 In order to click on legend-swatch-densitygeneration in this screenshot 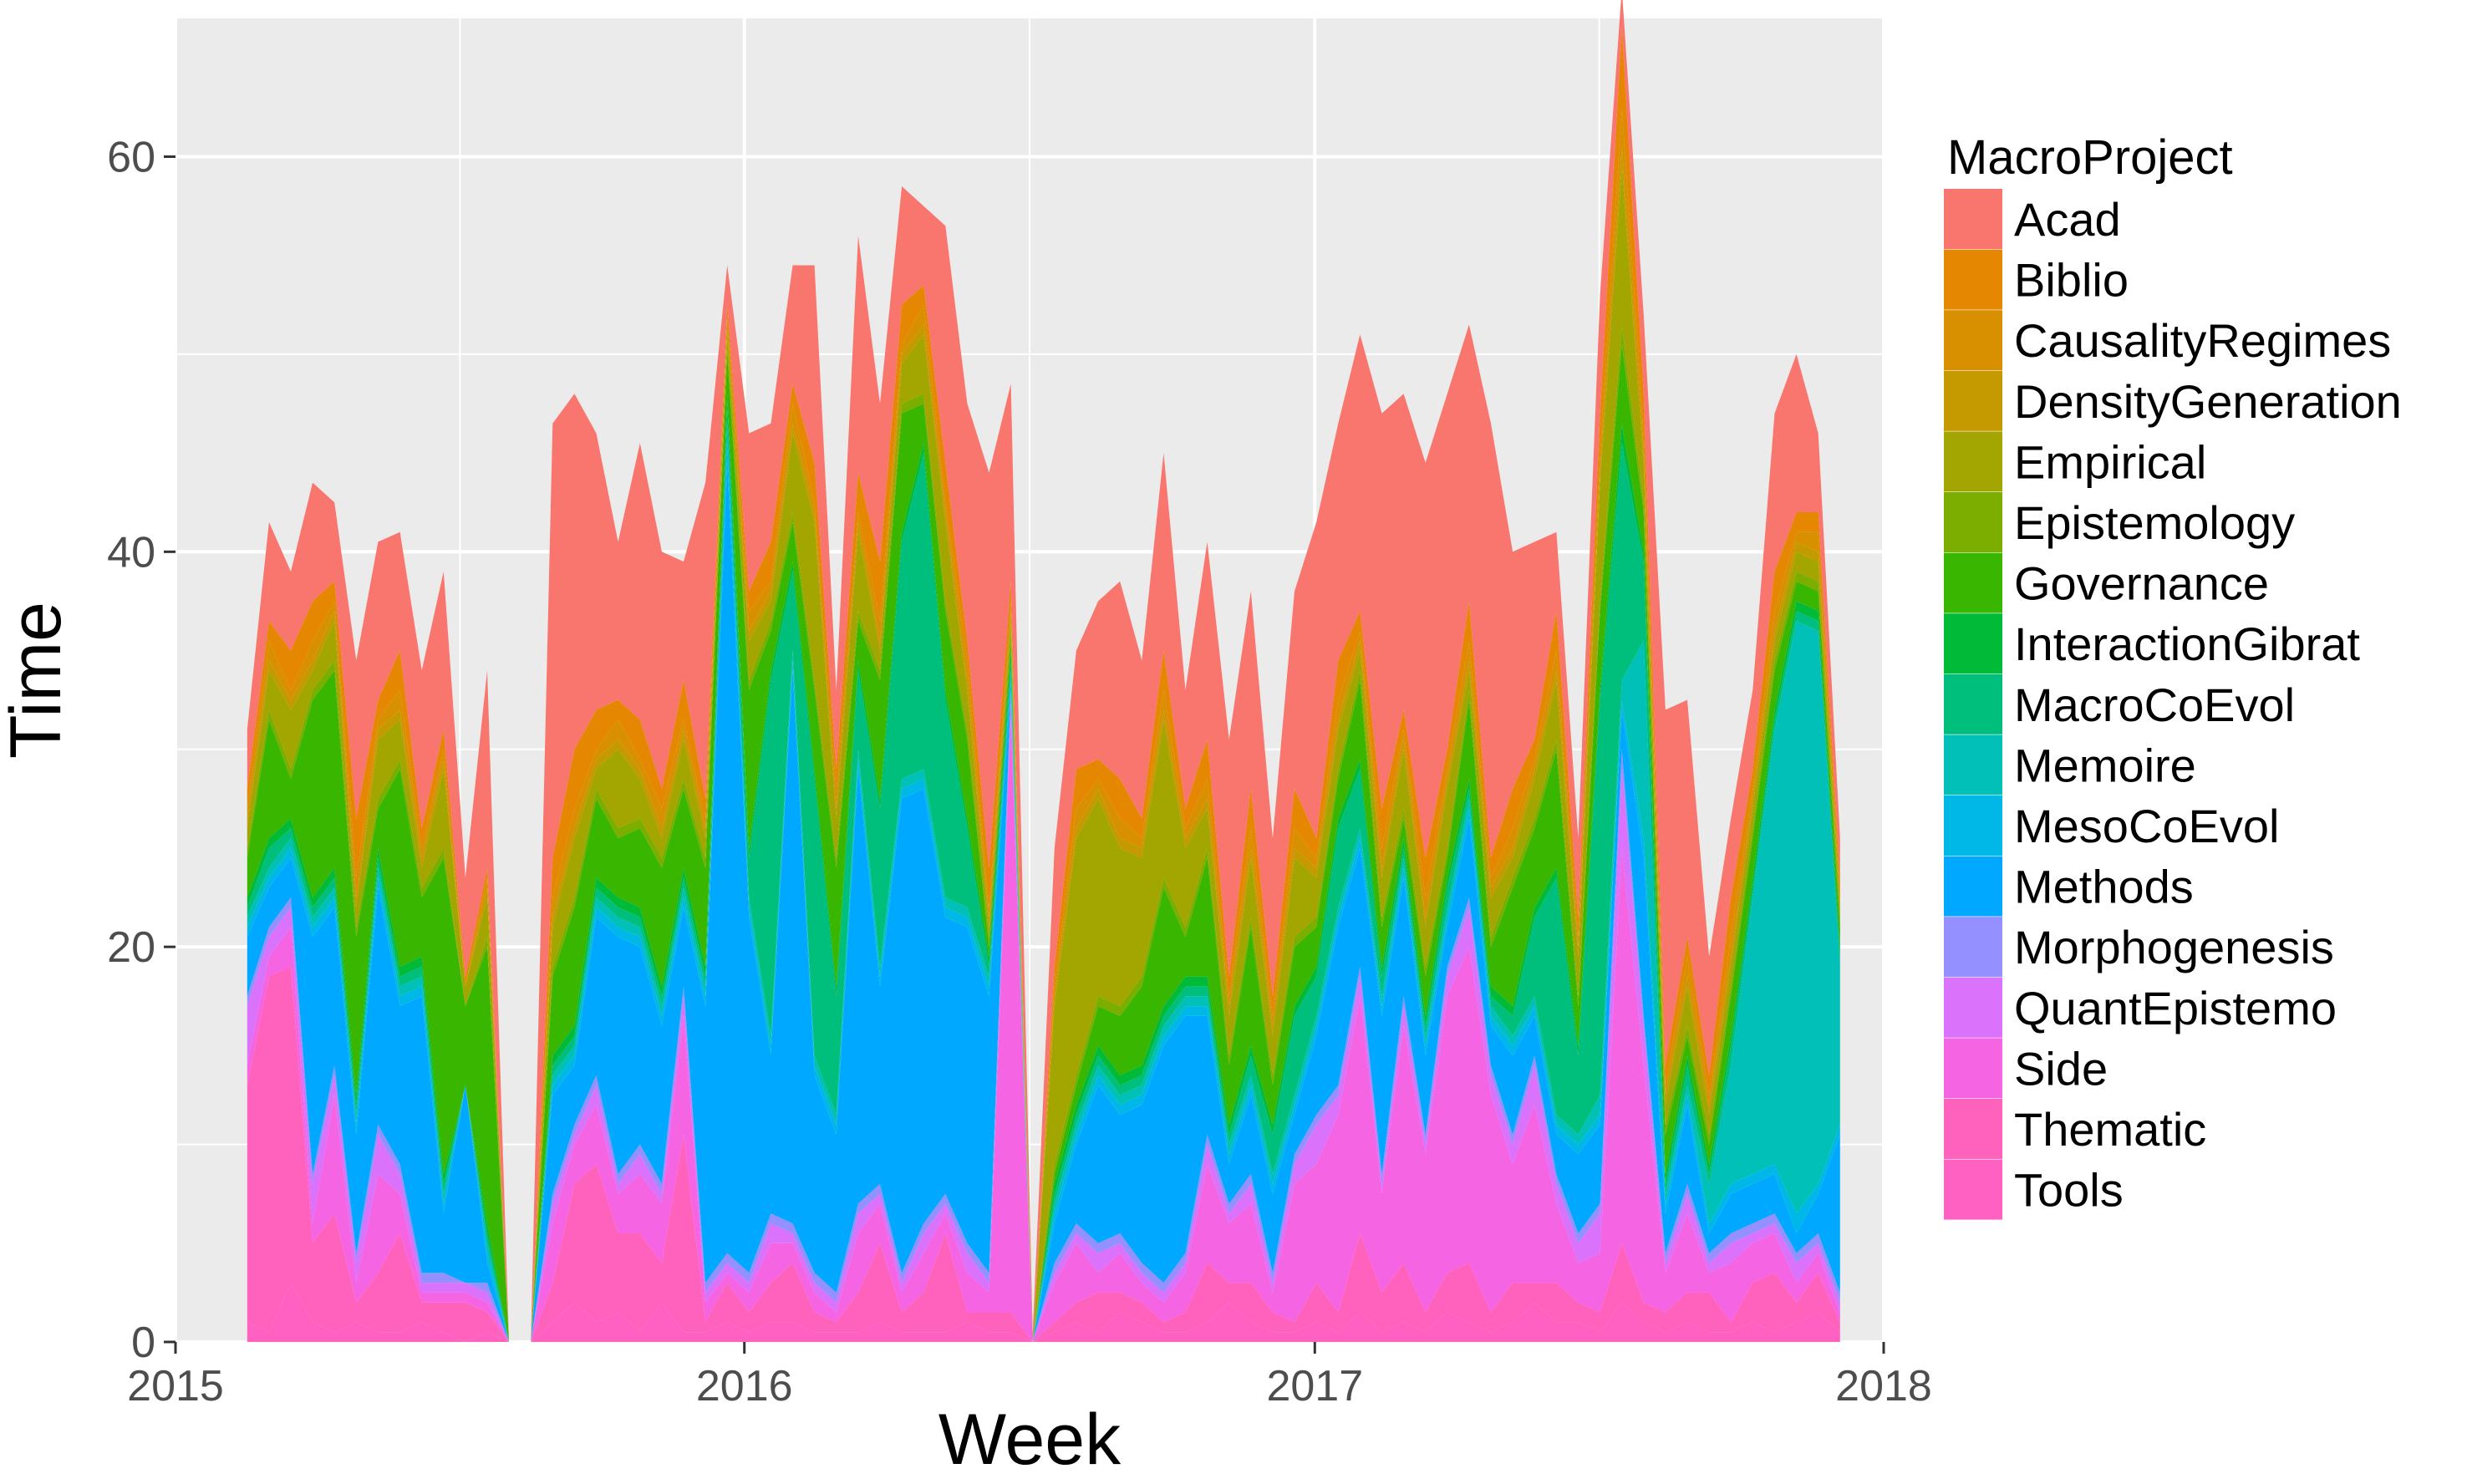, I will do `click(1973, 400)`.